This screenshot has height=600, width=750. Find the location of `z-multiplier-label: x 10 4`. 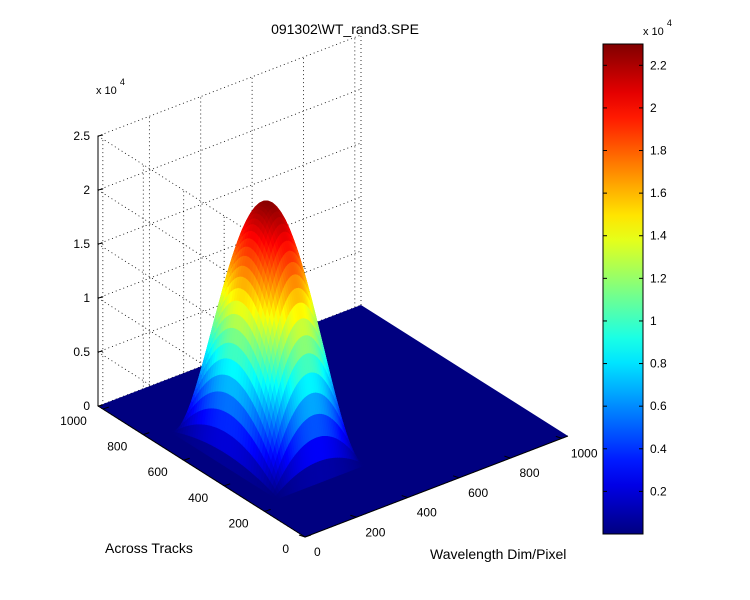

z-multiplier-label: x 10 4 is located at coordinates (110, 87).